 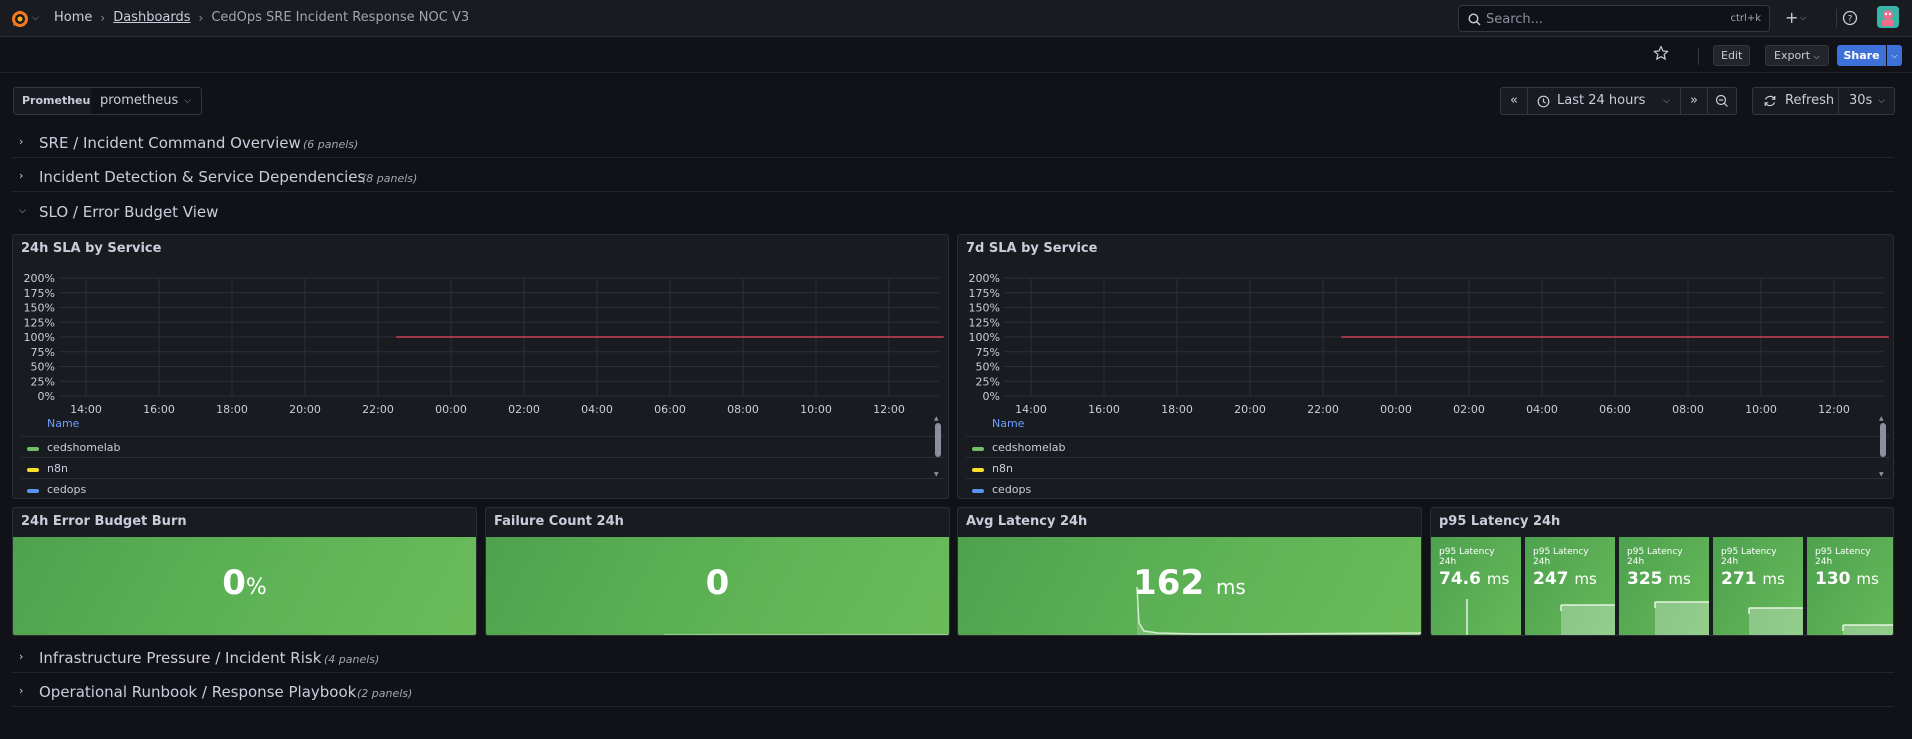 What do you see at coordinates (1795, 101) in the screenshot?
I see `refresh-button: Refresh` at bounding box center [1795, 101].